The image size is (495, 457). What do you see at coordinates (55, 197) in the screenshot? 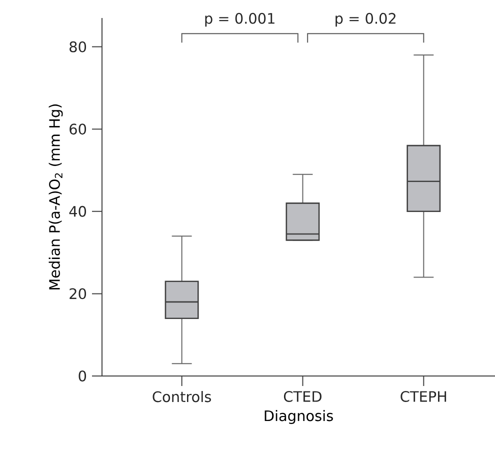
I see `y-axis-title: Median P(a-A)O$_{2}$ (mm Hg)` at bounding box center [55, 197].